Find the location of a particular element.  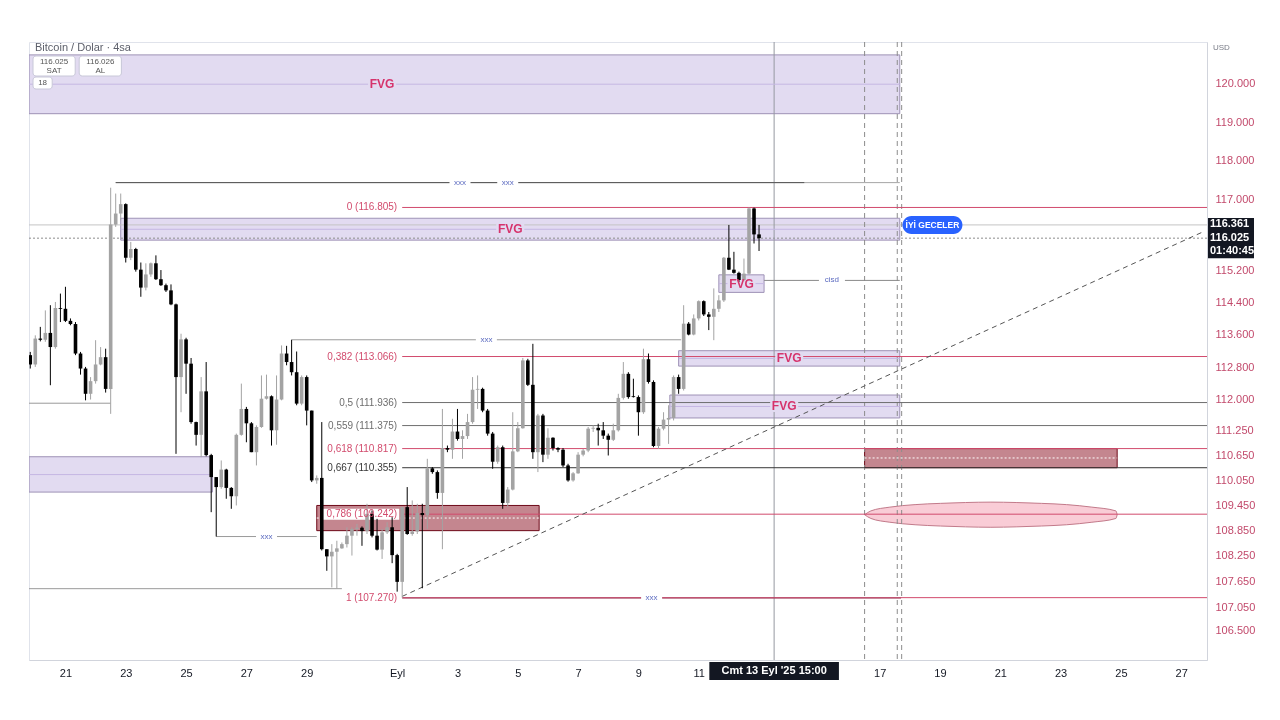

ref-line-label: Cmt 13 Eyl '25 15:00 is located at coordinates (774, 670).